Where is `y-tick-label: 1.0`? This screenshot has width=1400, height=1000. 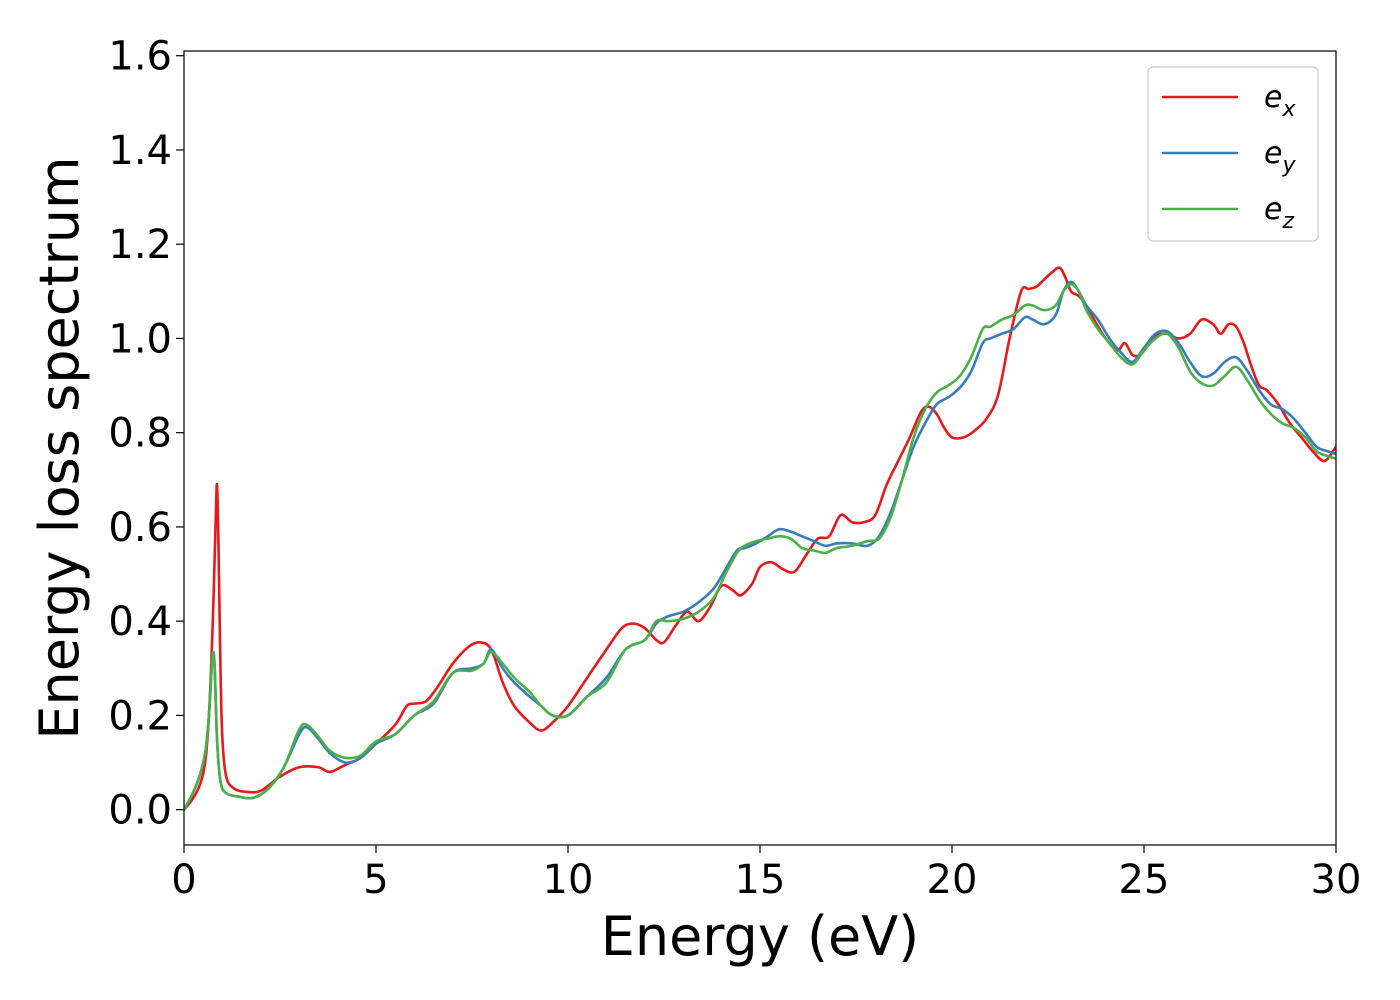 y-tick-label: 1.0 is located at coordinates (140, 339).